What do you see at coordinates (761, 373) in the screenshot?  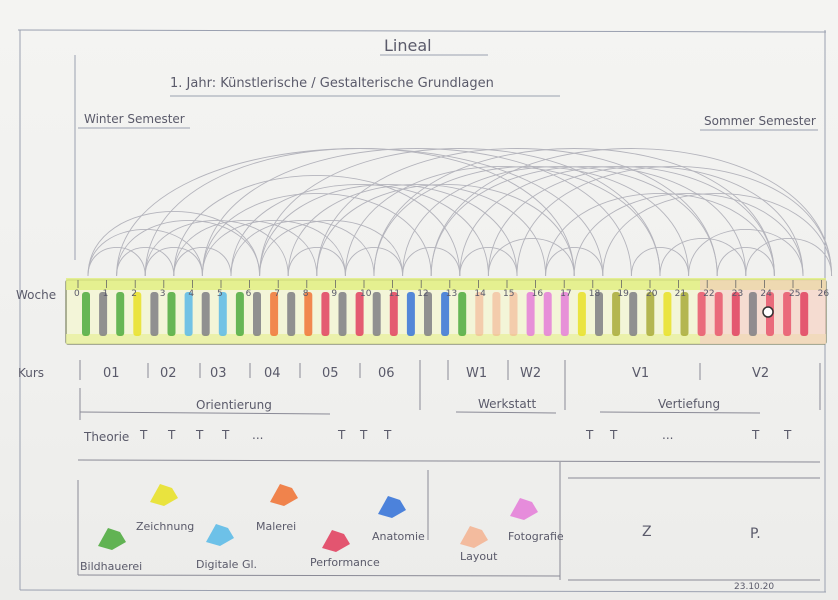 I see `course-v2: V2` at bounding box center [761, 373].